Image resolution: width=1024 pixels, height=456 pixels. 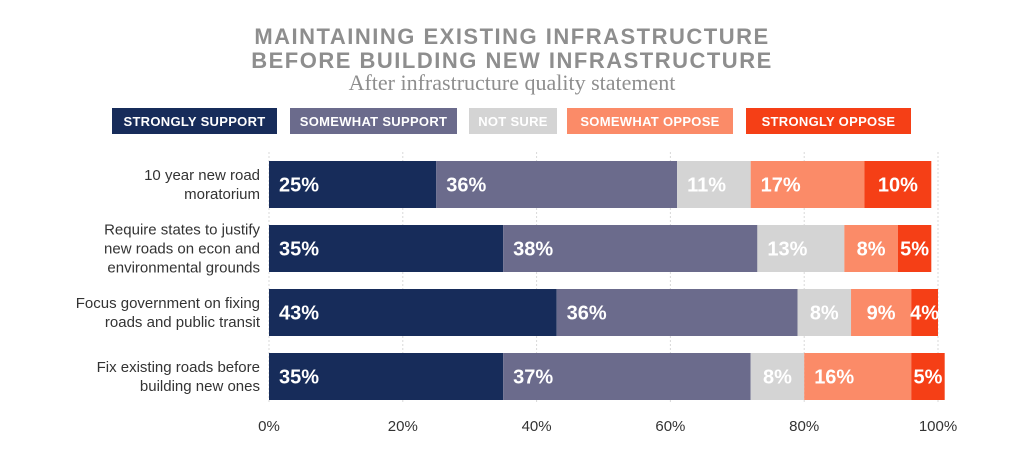 I want to click on chart-subtitle: After infrastructure quality statement, so click(x=512, y=82).